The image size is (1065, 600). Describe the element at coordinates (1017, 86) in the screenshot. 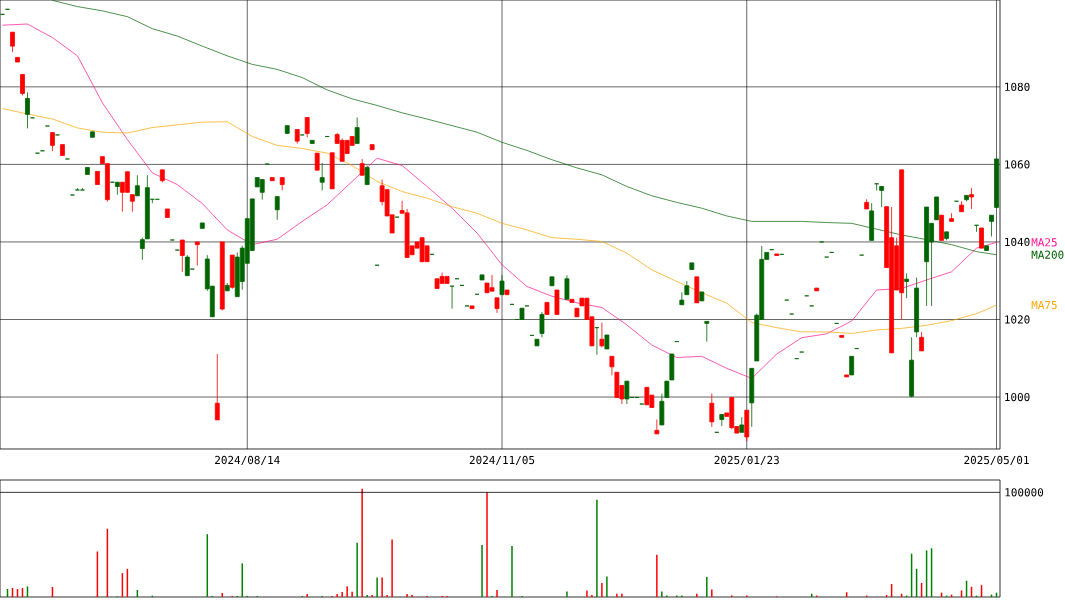

I see `y-tick-label: 1080` at that location.